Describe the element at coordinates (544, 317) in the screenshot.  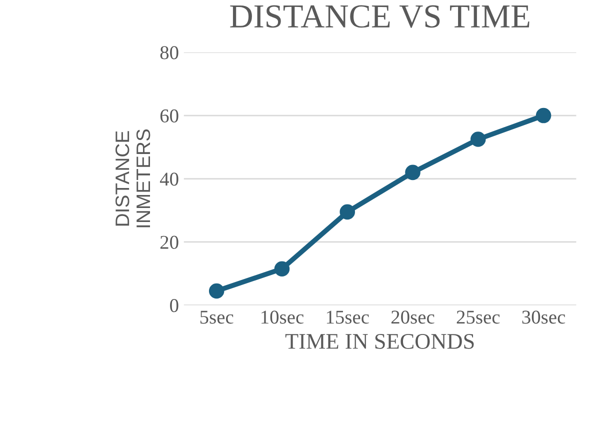
I see `x-tick-label: 30sec` at that location.